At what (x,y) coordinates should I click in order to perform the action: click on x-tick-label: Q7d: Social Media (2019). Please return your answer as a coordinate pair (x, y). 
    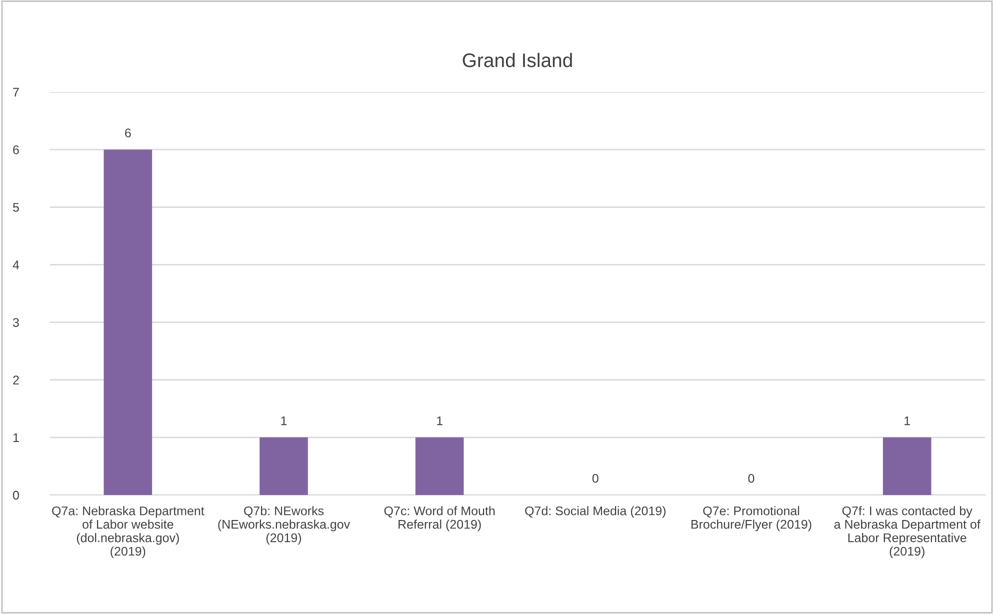
    Looking at the image, I should click on (595, 512).